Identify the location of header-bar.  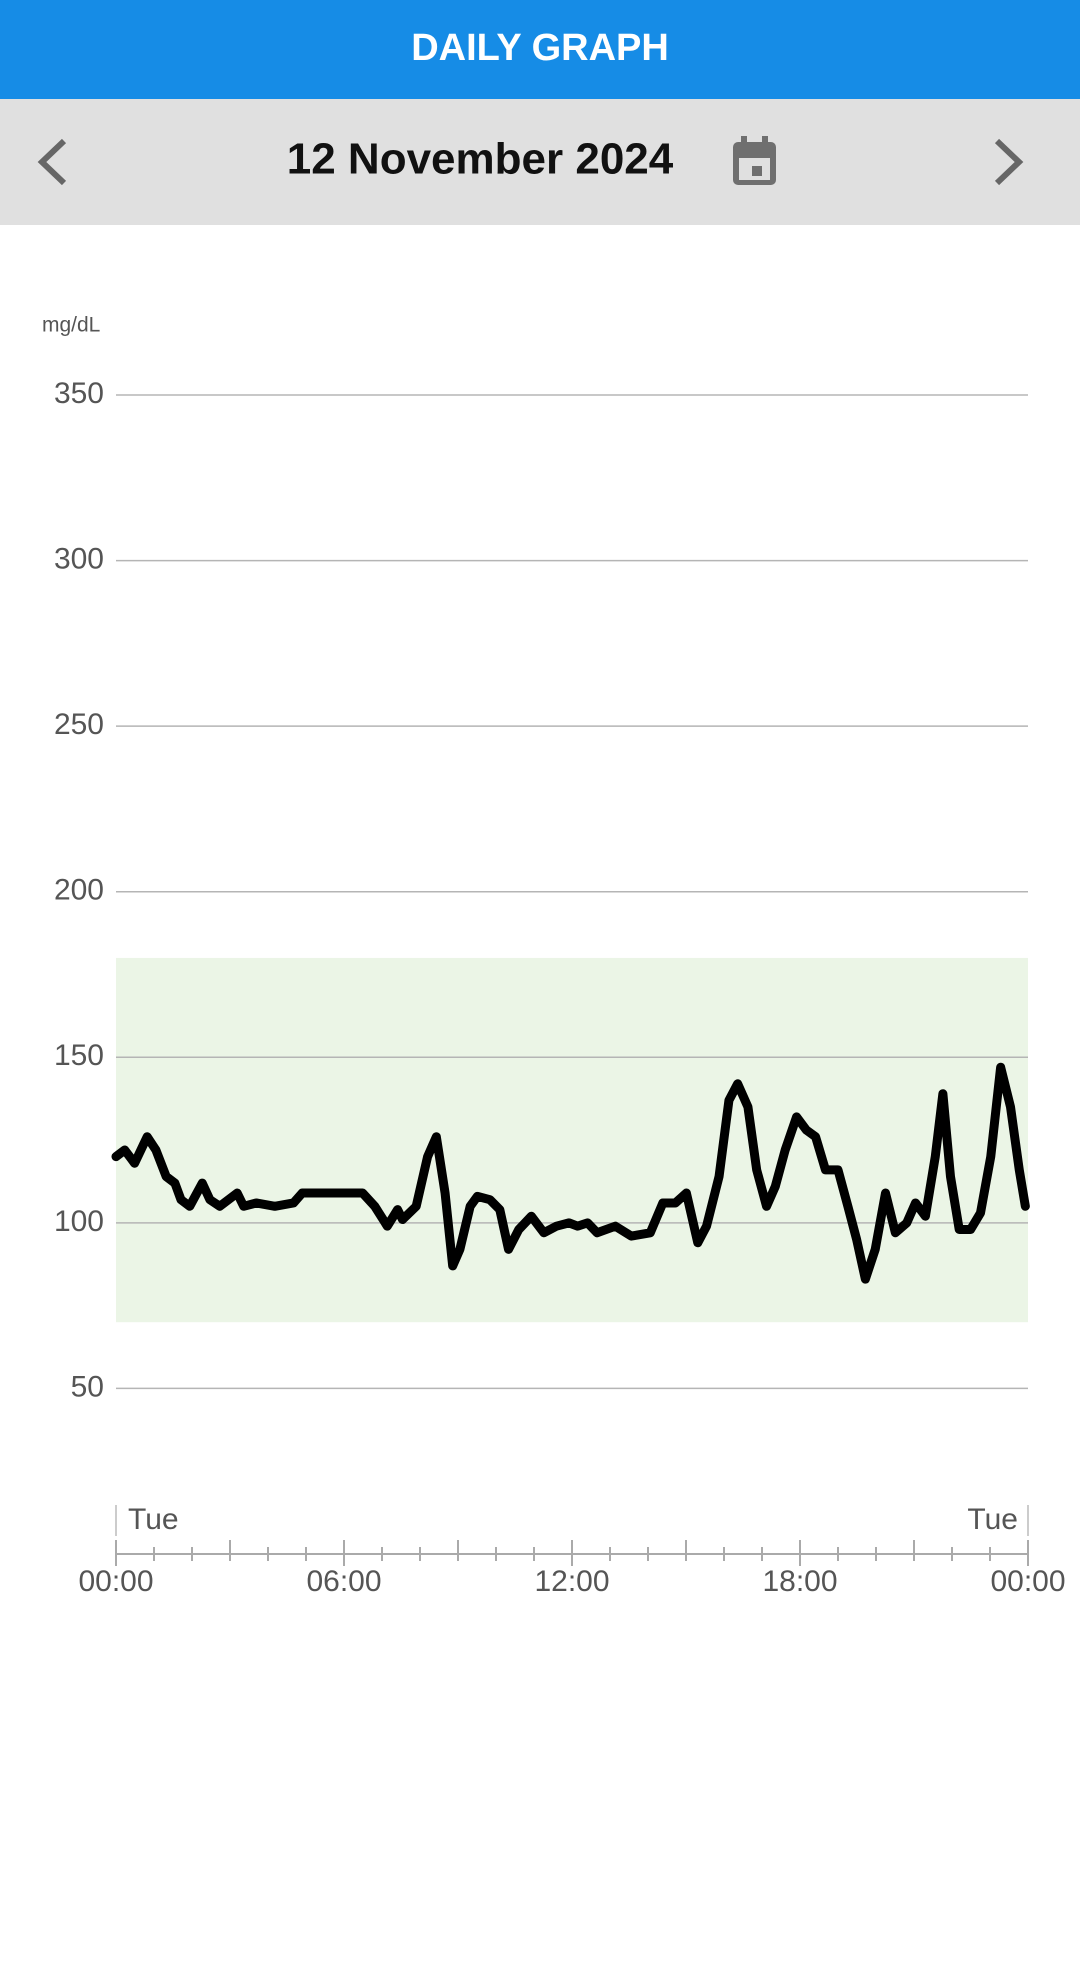
(540, 49).